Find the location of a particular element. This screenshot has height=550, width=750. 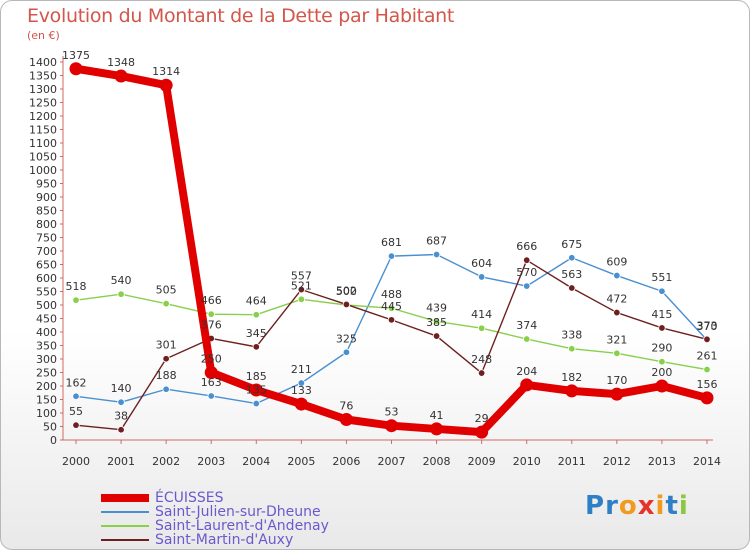

y-tick-label: 850 is located at coordinates (46, 211).